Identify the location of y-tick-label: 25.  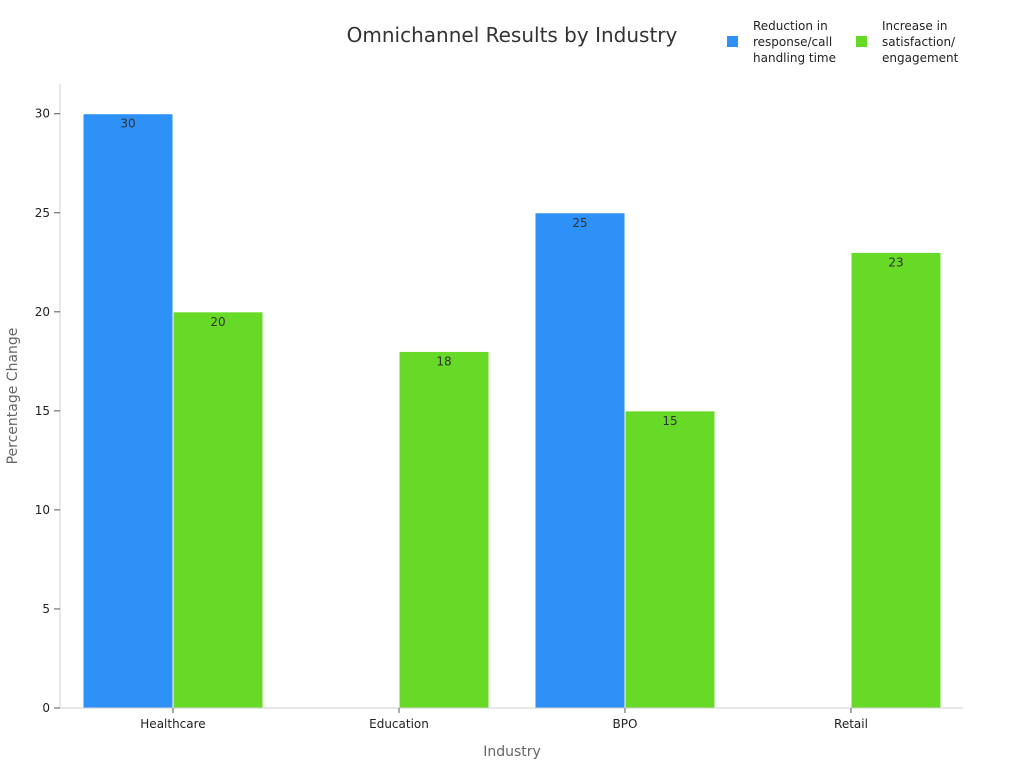
(42, 213).